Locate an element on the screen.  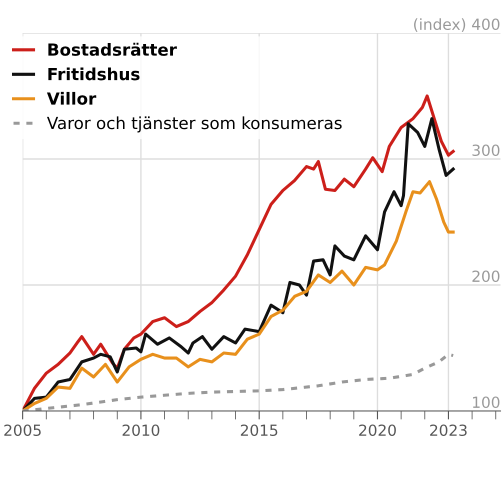
legend-label: Varor och tjänster som konsumeras is located at coordinates (194, 124).